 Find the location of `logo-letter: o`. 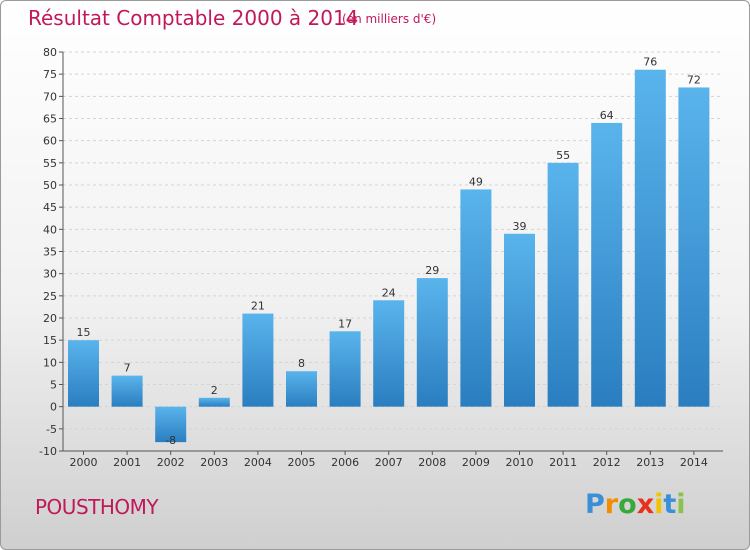

logo-letter: o is located at coordinates (627, 504).